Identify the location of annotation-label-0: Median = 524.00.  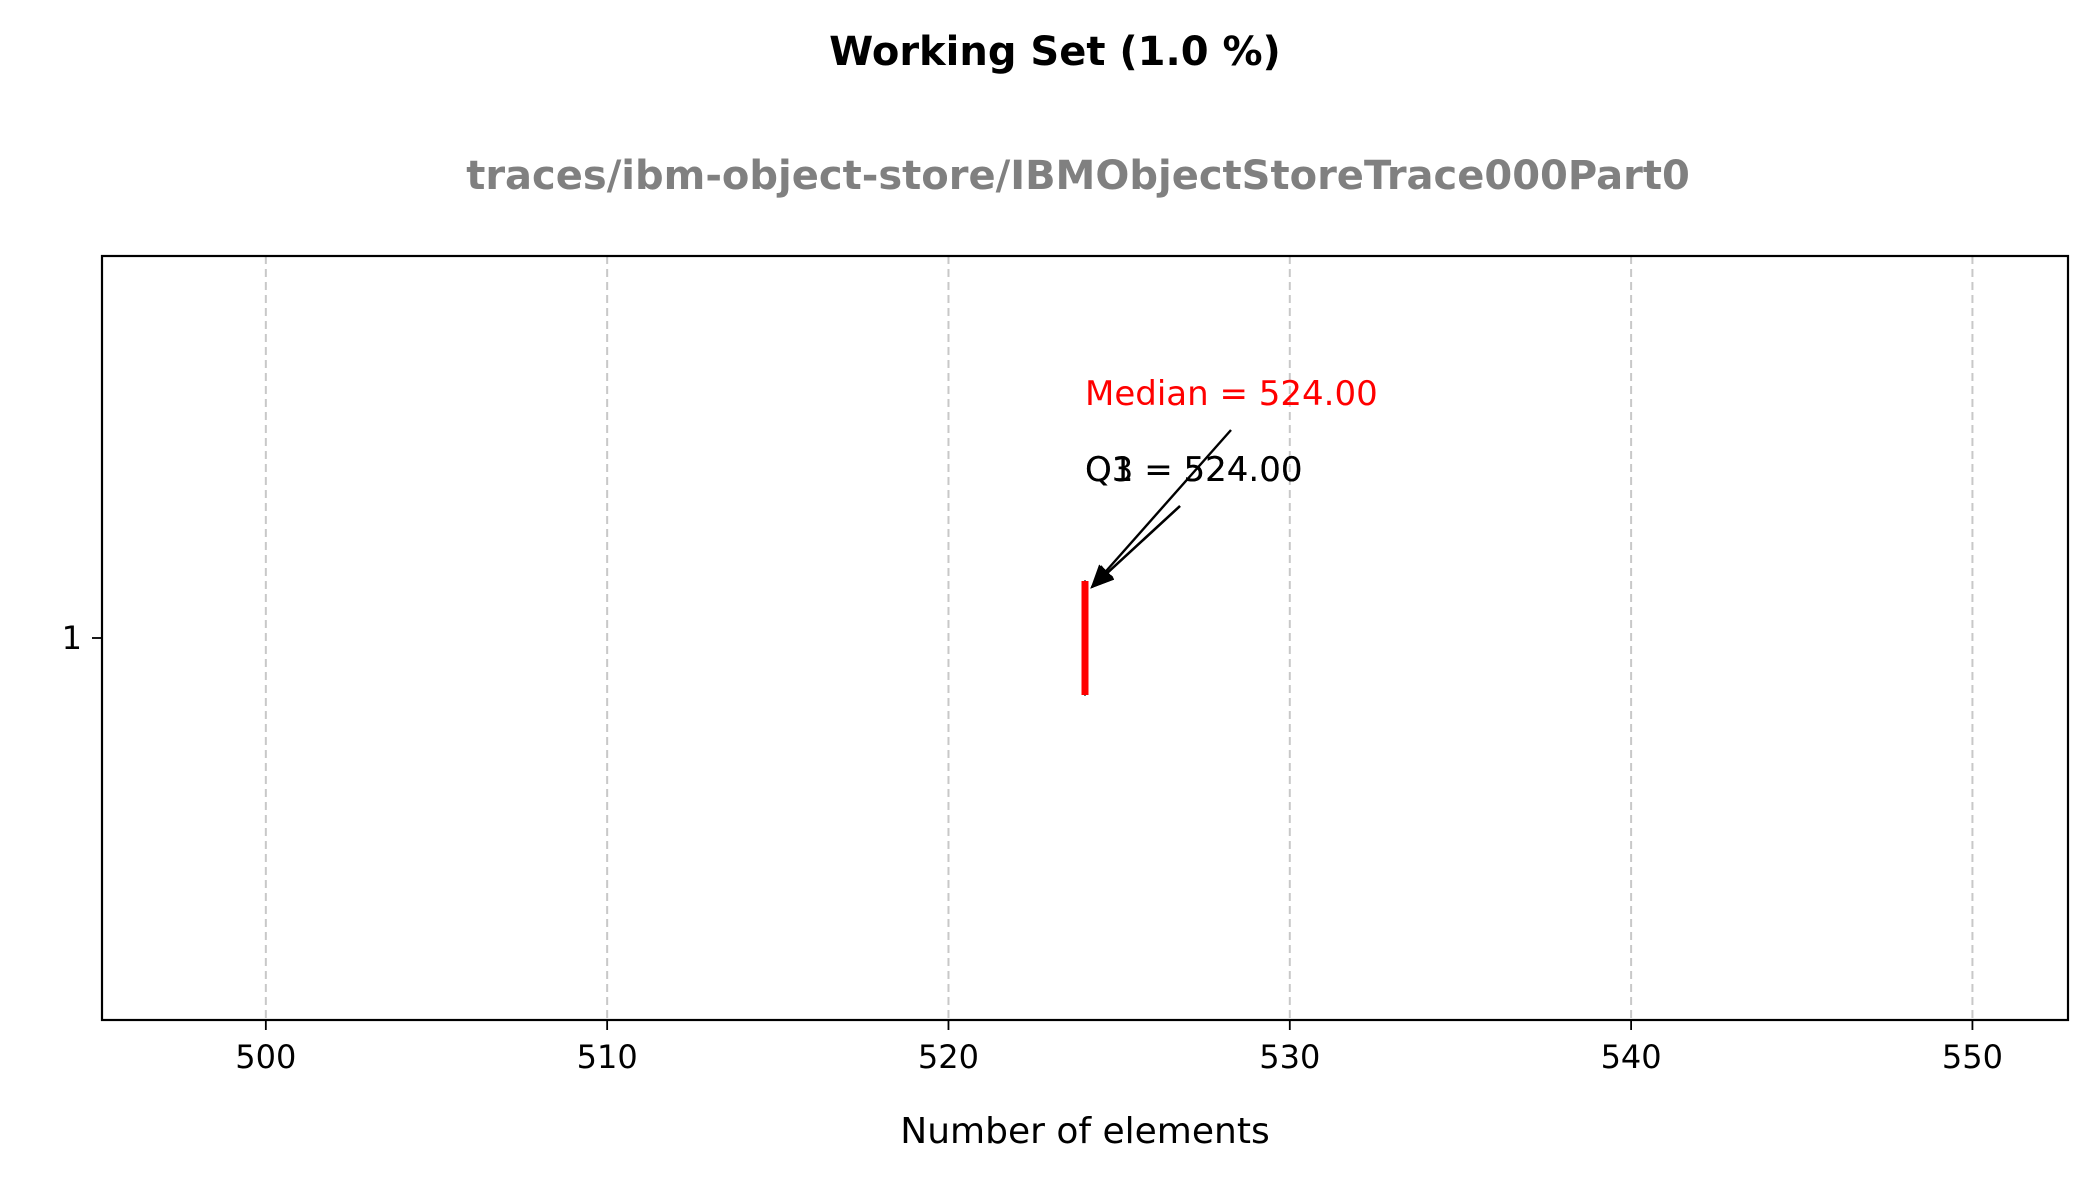
(1231, 394).